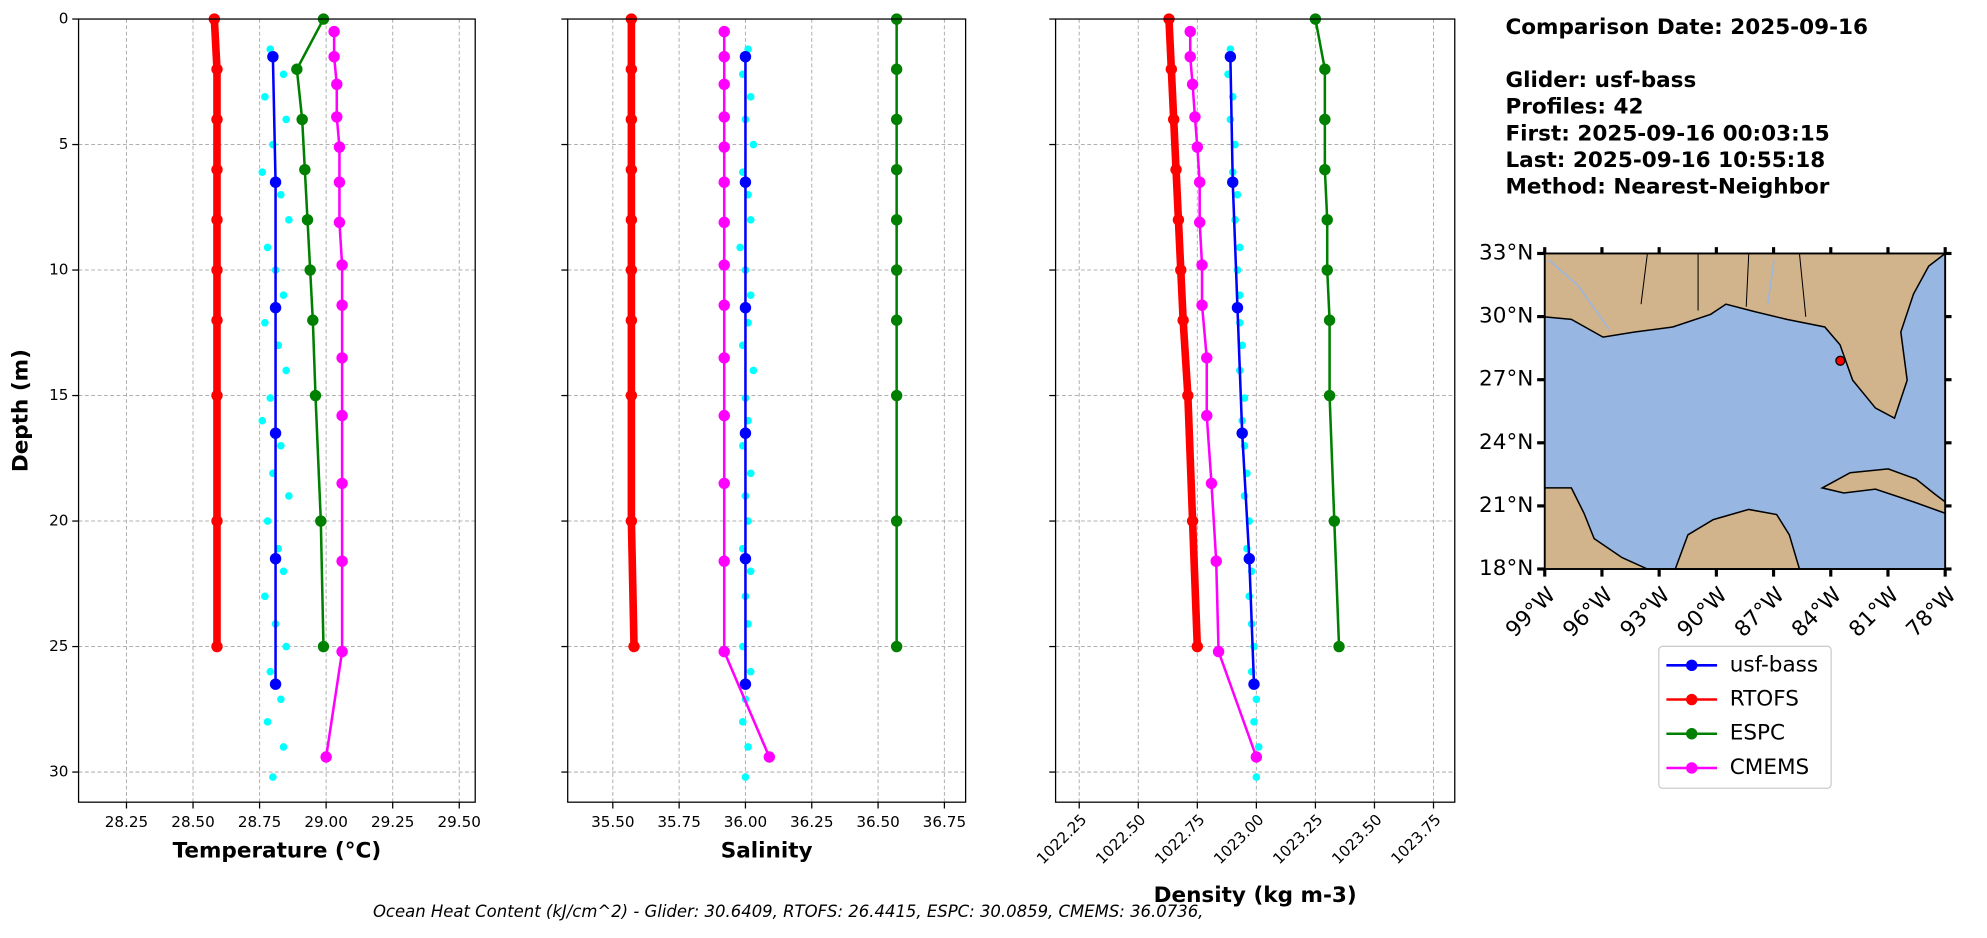 The height and width of the screenshot is (938, 1987). What do you see at coordinates (1874, 613) in the screenshot?
I see `map-x-tick-label: 81°W` at bounding box center [1874, 613].